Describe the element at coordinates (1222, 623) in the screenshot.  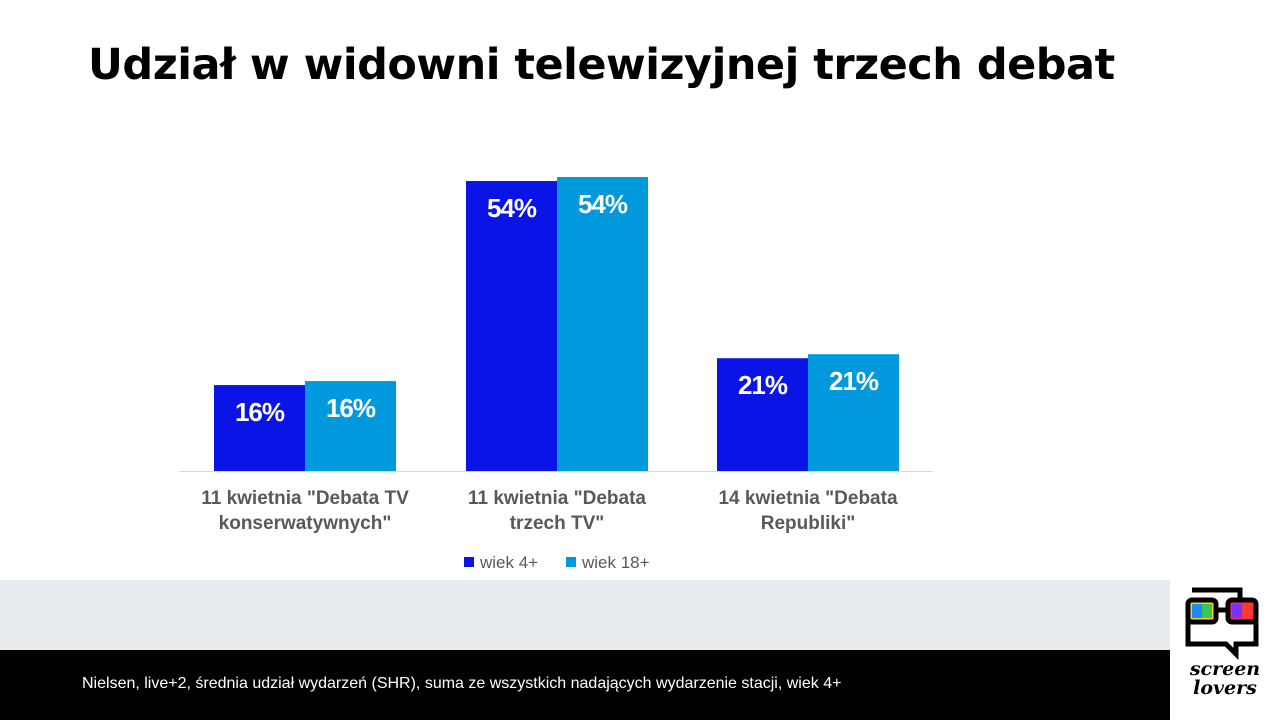
I see `glasses-speech-bubble-icon` at that location.